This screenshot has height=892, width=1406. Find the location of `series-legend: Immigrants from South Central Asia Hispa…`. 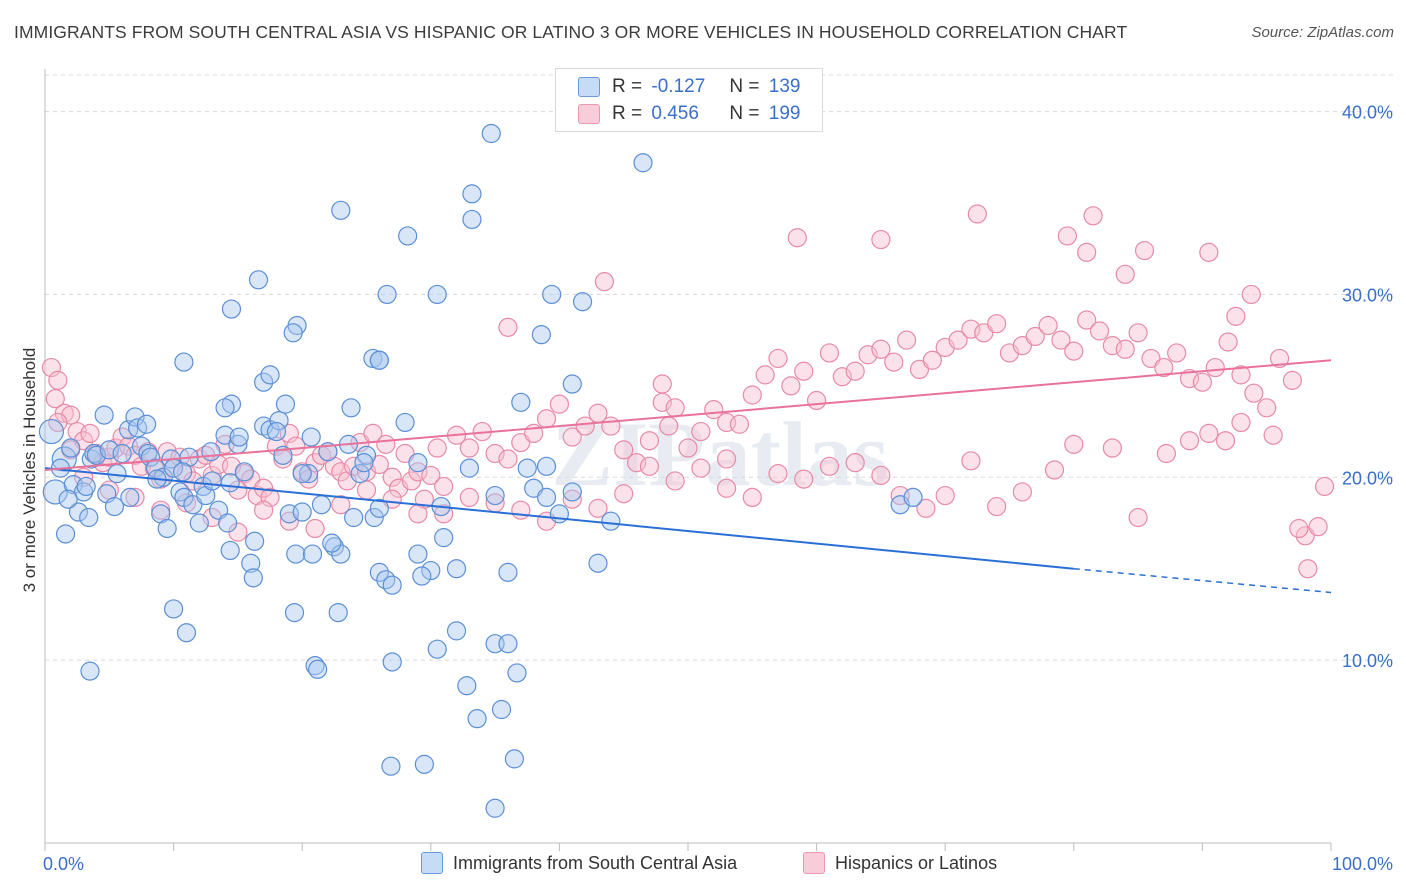

series-legend: Immigrants from South Central Asia Hispa… is located at coordinates (703, 865).